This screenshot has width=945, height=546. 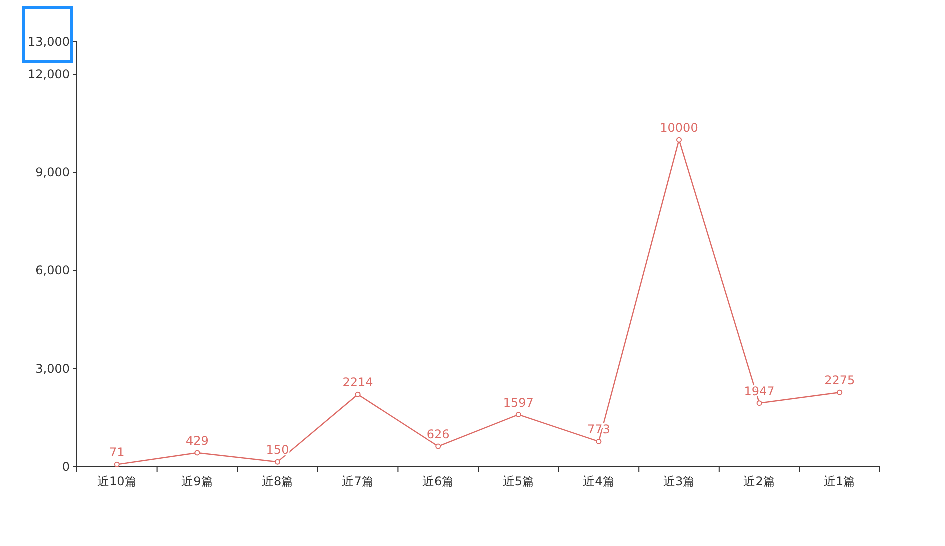 I want to click on y-tick-label: 3,000, so click(x=53, y=369).